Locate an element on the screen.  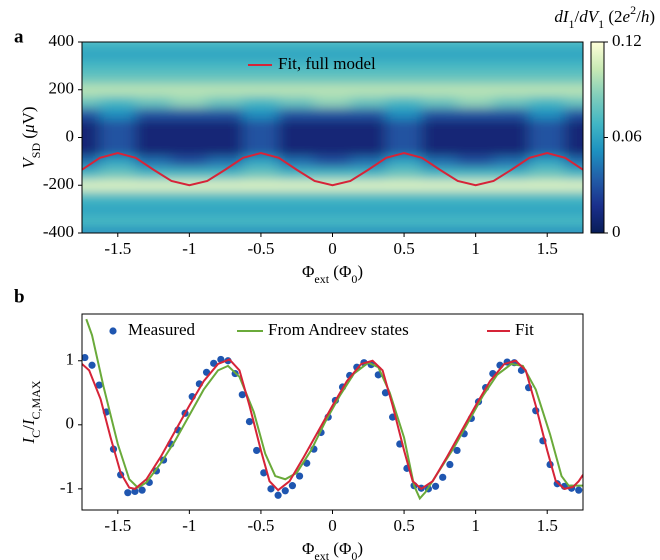
label-part: Φ is located at coordinates (308, 271).